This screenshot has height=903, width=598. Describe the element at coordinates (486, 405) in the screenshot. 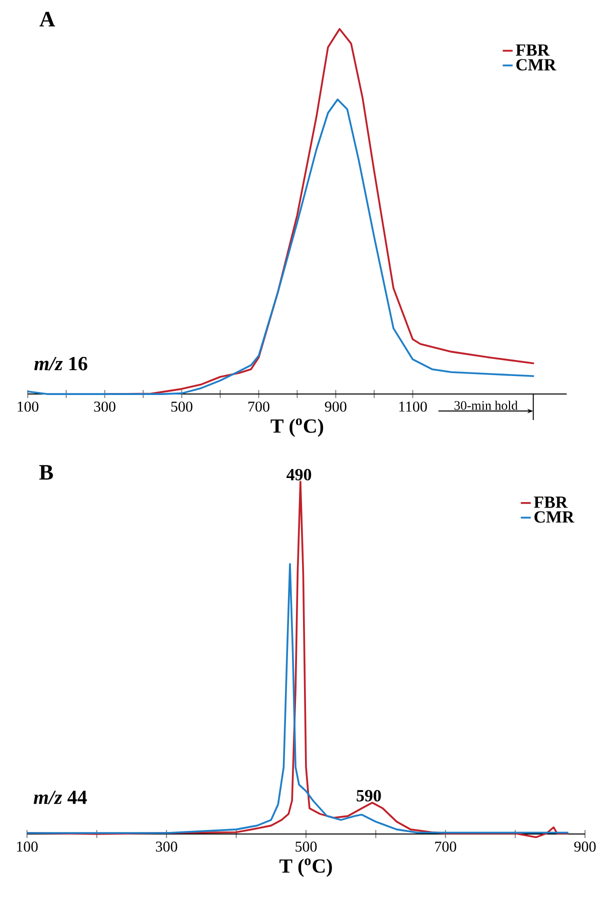

I see `text: 30-min hold` at that location.